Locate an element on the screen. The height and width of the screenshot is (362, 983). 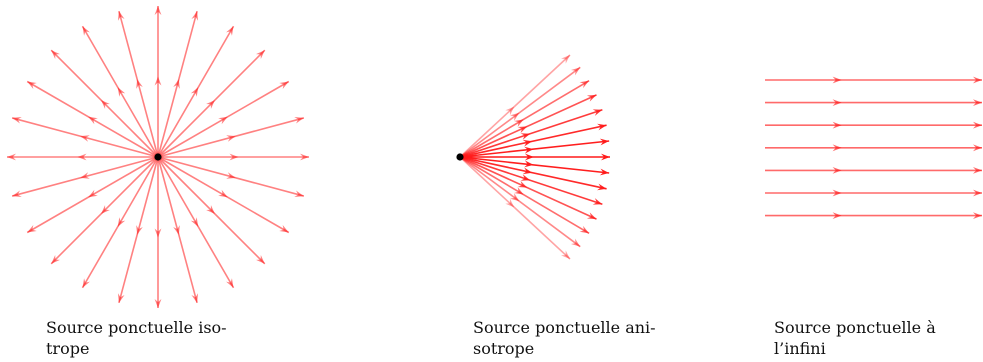
caption-line: Source ponctuelle ani- is located at coordinates (564, 327).